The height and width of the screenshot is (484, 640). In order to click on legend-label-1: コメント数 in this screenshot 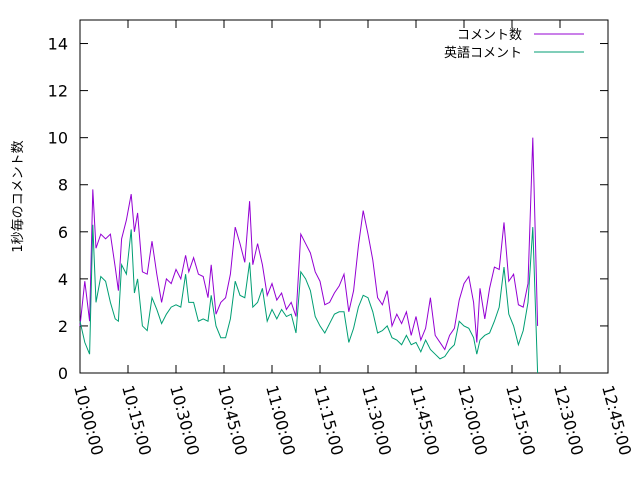, I will do `click(489, 35)`.